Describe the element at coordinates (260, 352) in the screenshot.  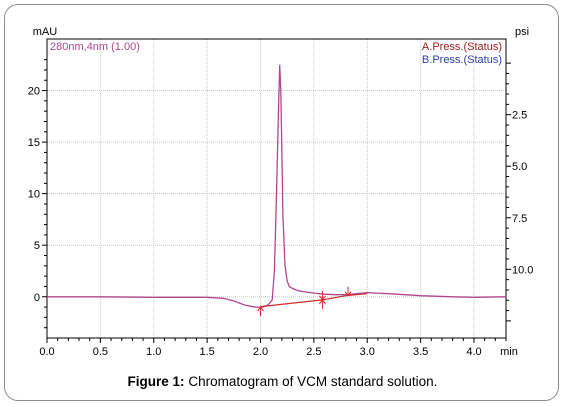
I see `x-tick-label: 2.0` at that location.